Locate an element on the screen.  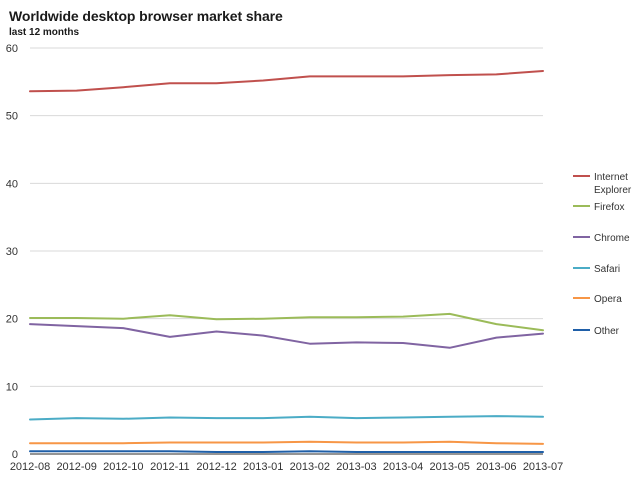
y-tick-label: 50 is located at coordinates (12, 117).